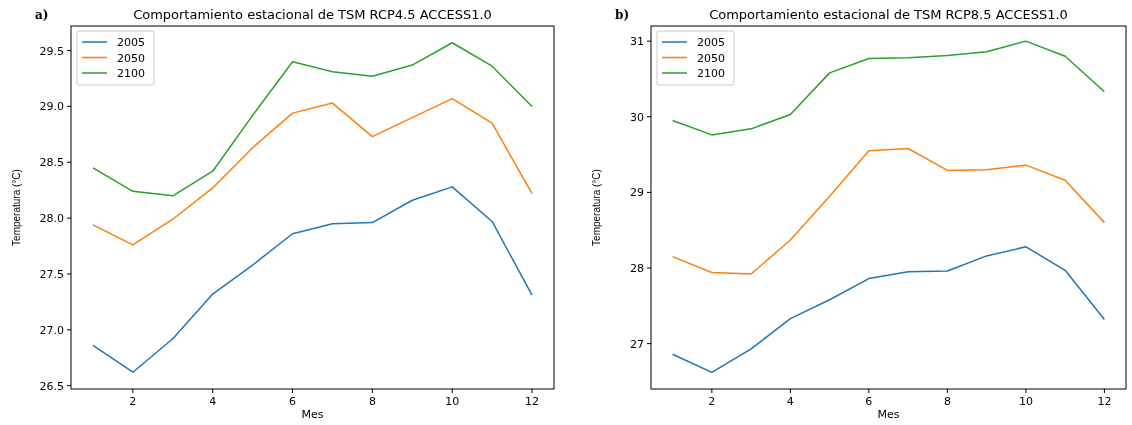 The image size is (1132, 425). What do you see at coordinates (51, 386) in the screenshot?
I see `y-tick-label: 26.5` at bounding box center [51, 386].